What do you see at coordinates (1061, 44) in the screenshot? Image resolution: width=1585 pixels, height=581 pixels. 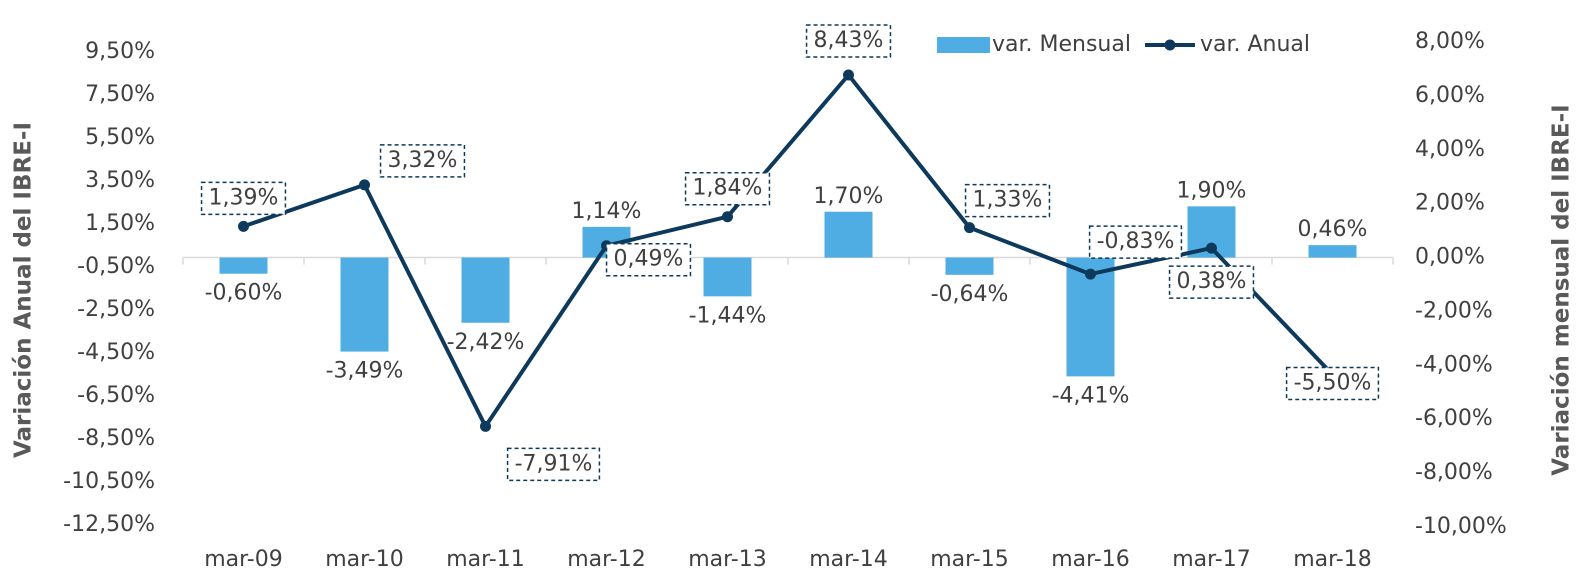 I see `legend-label: var. Mensual` at bounding box center [1061, 44].